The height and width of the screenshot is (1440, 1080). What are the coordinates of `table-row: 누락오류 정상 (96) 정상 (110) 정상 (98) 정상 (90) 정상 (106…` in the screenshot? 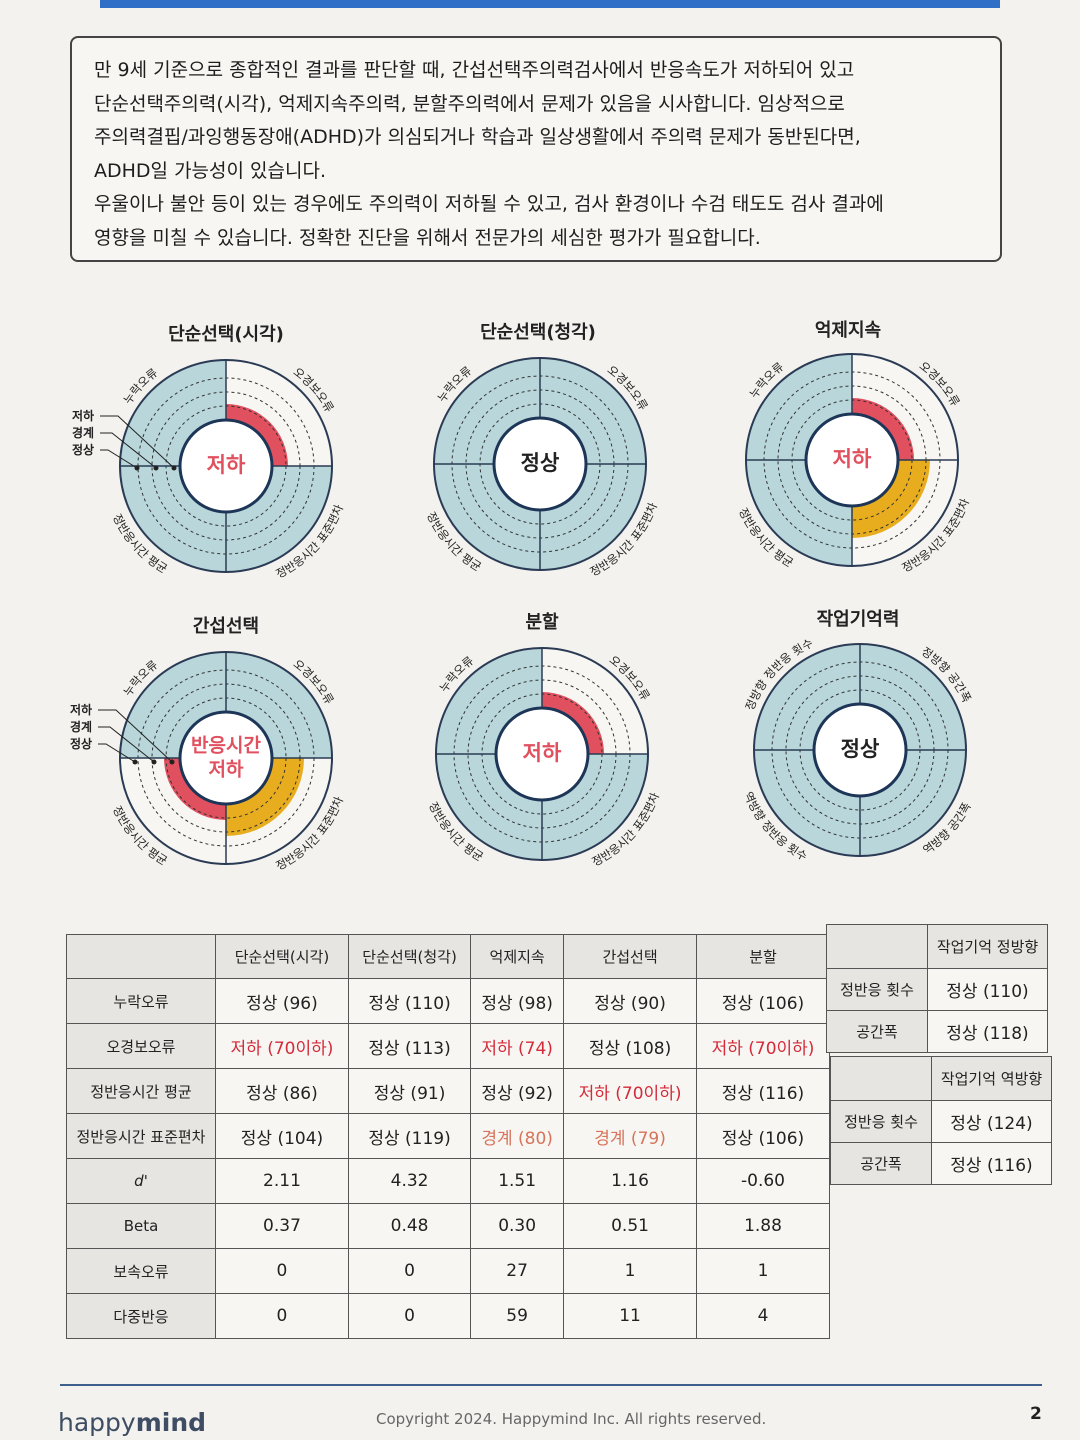 It's located at (448, 1001).